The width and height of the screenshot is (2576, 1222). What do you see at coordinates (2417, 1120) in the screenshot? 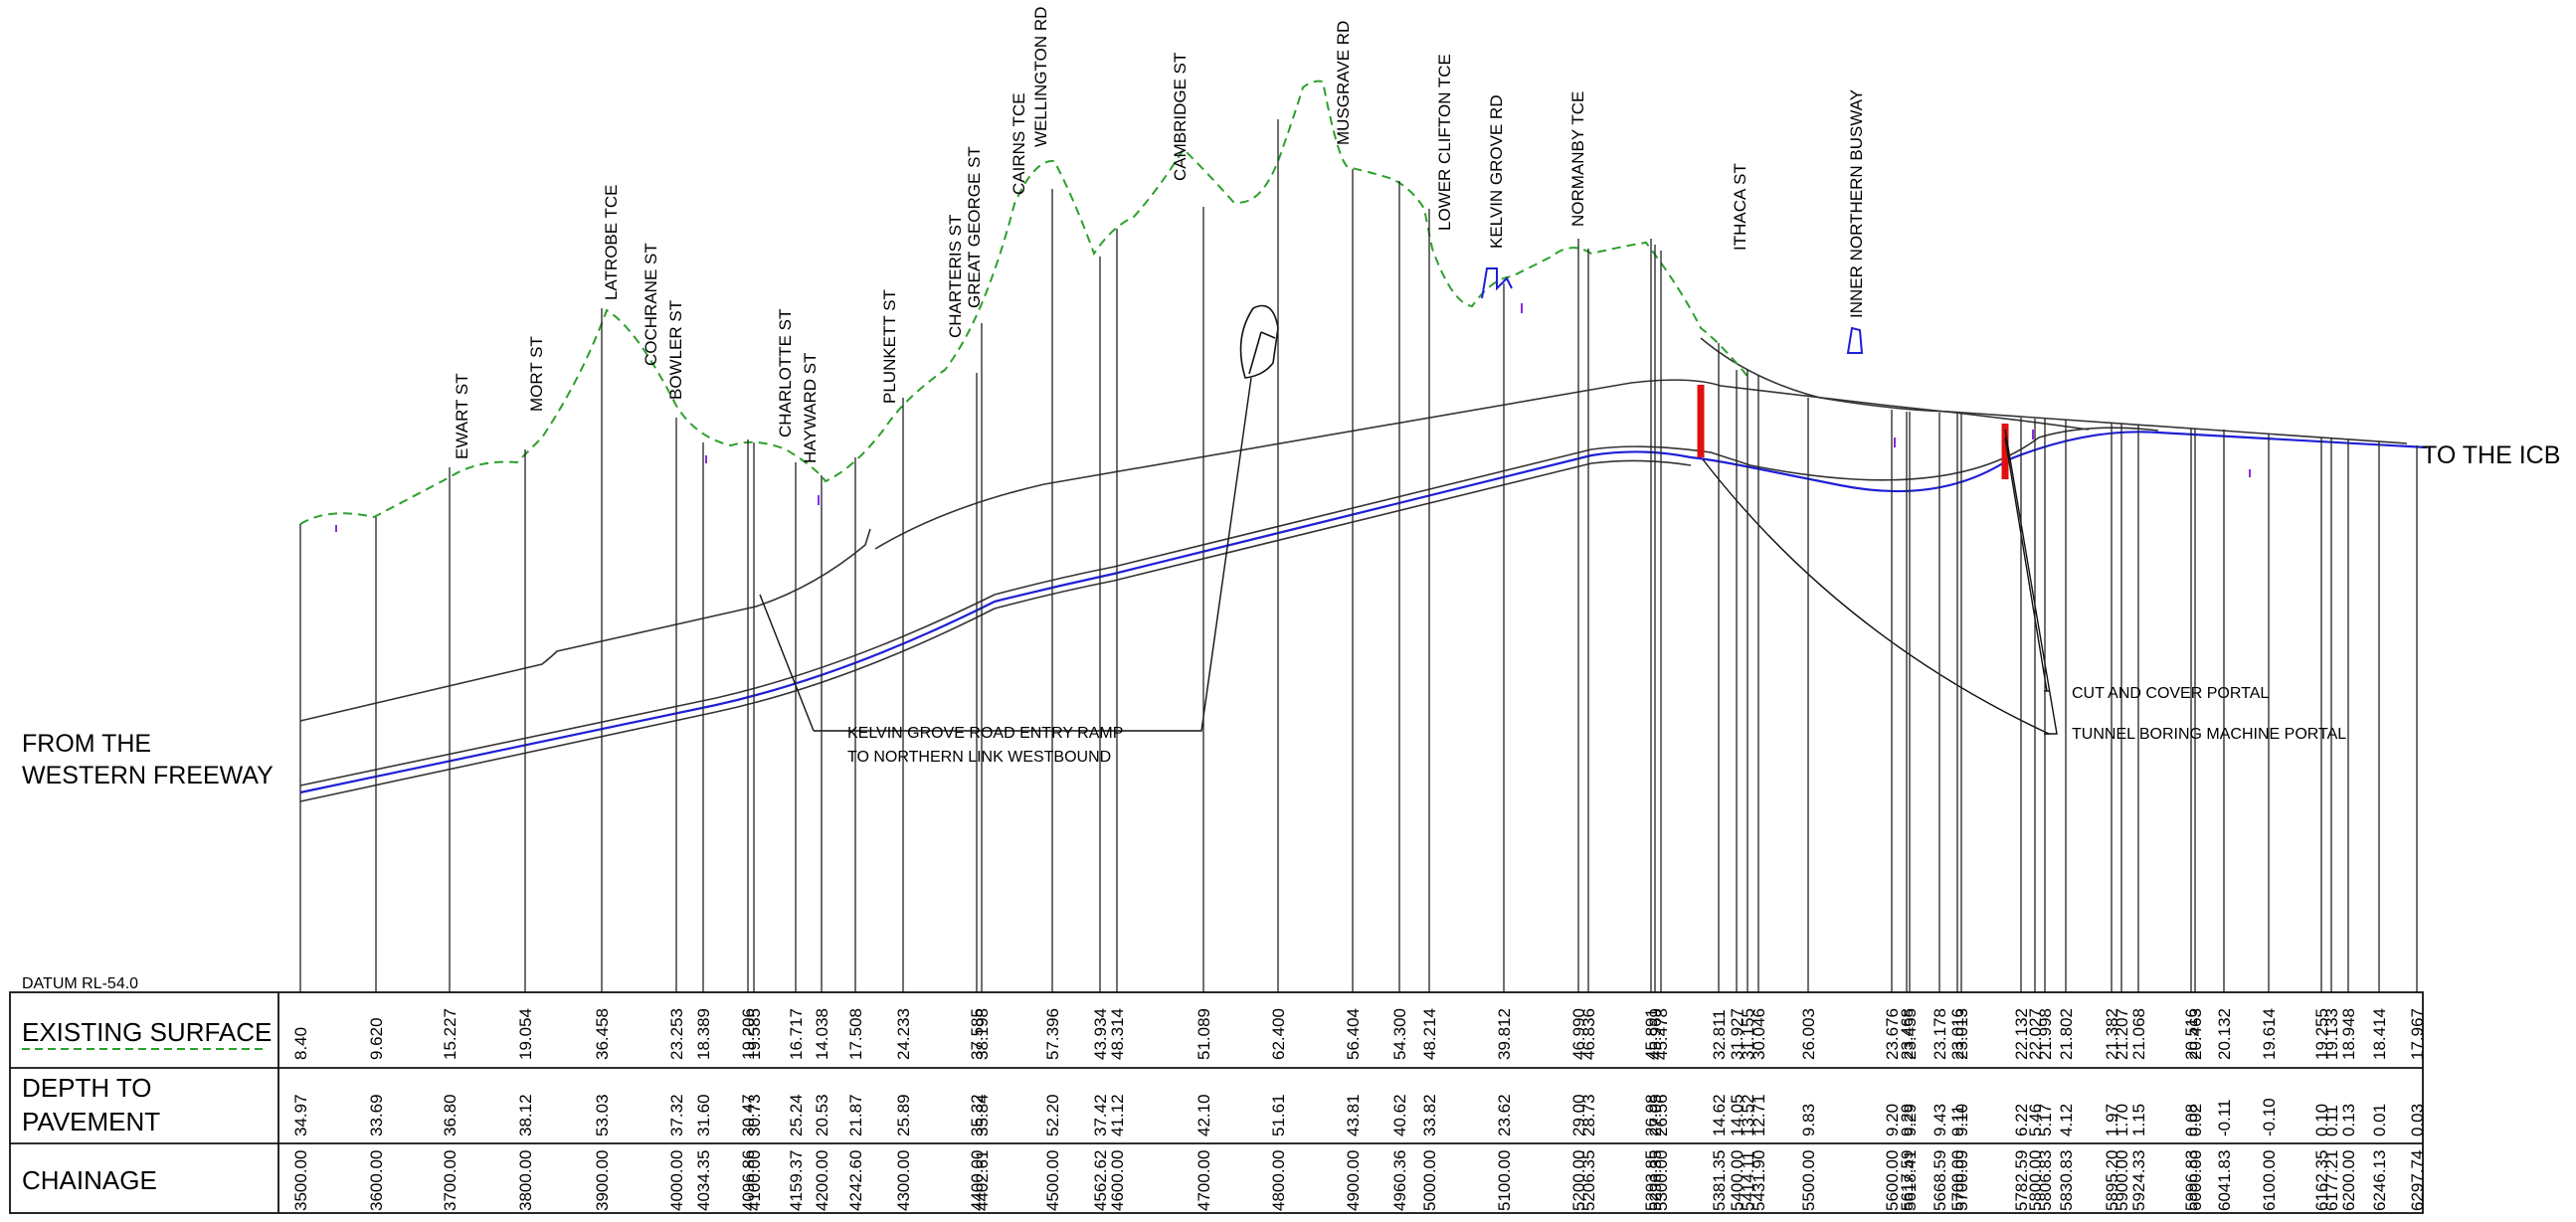
I see `depth-value: 0.03` at bounding box center [2417, 1120].